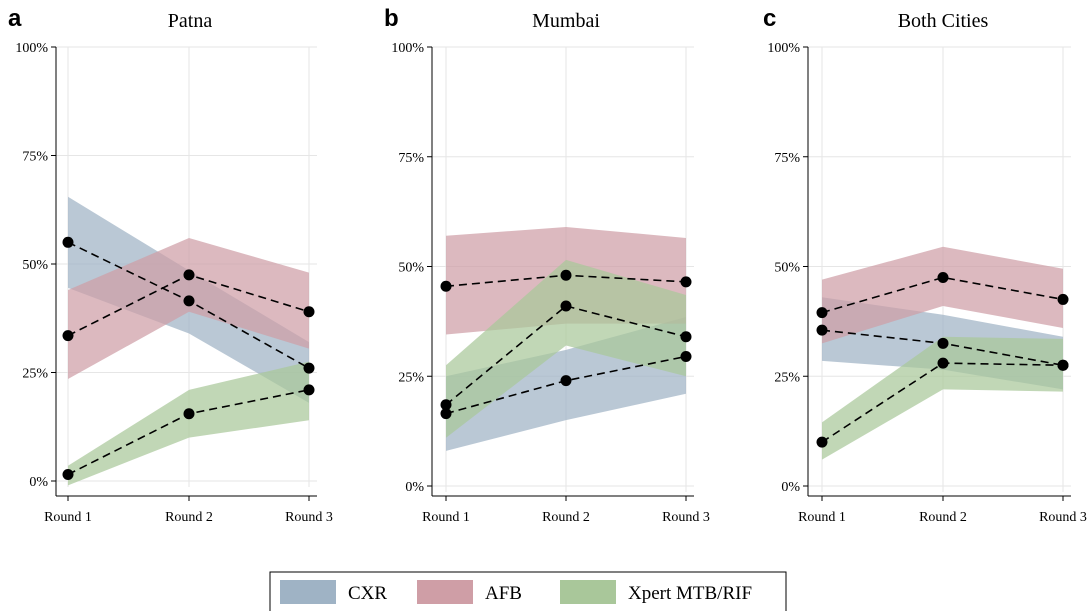  I want to click on legend: CXR AFB Xpert MTB/RIF, so click(528, 591).